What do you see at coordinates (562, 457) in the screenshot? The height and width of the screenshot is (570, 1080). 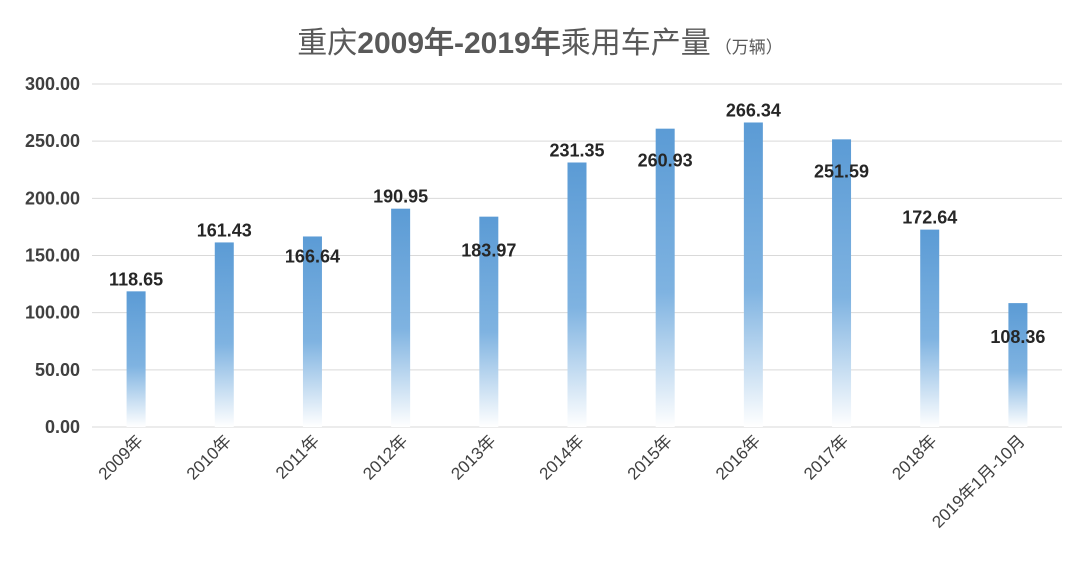 I see `x-tick-label: 2014年` at bounding box center [562, 457].